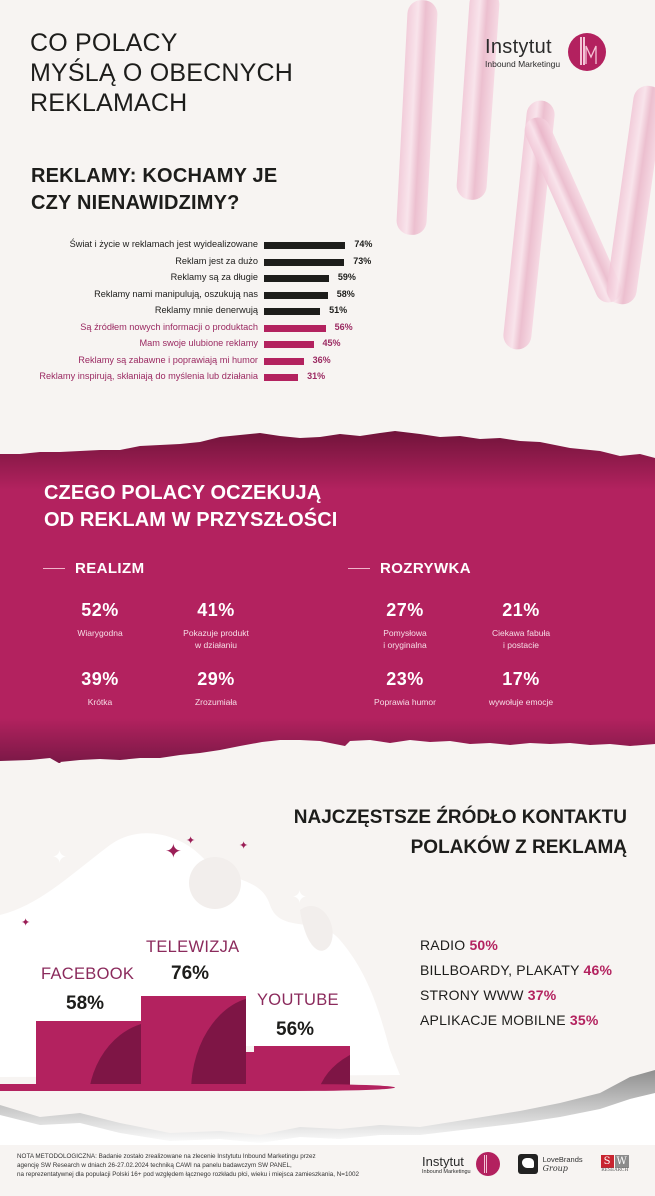  What do you see at coordinates (298, 1000) in the screenshot?
I see `podium-label-youtube: YOUTUBE` at bounding box center [298, 1000].